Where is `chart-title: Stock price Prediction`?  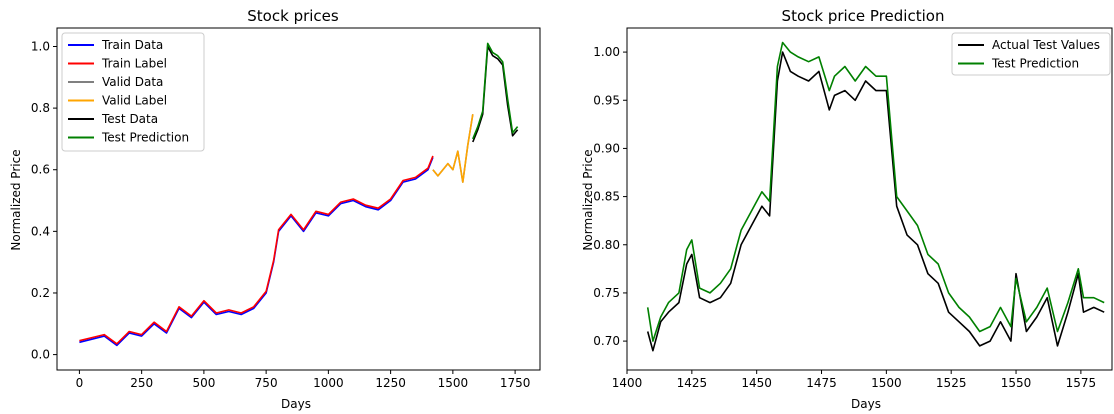
chart-title: Stock price Prediction is located at coordinates (863, 16).